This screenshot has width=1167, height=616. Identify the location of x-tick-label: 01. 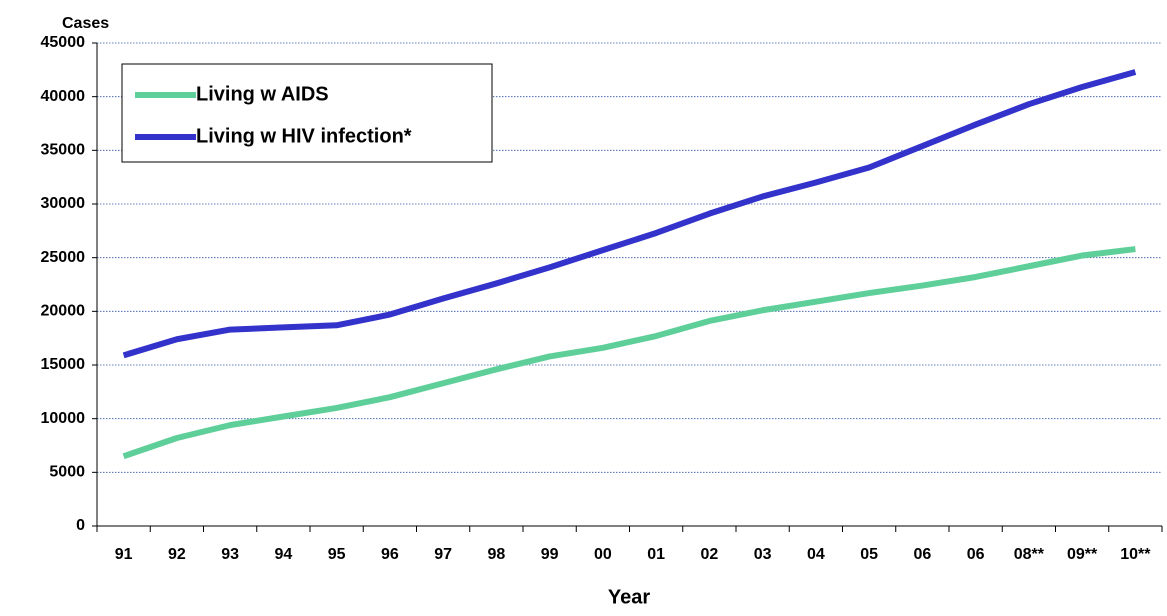
(656, 554).